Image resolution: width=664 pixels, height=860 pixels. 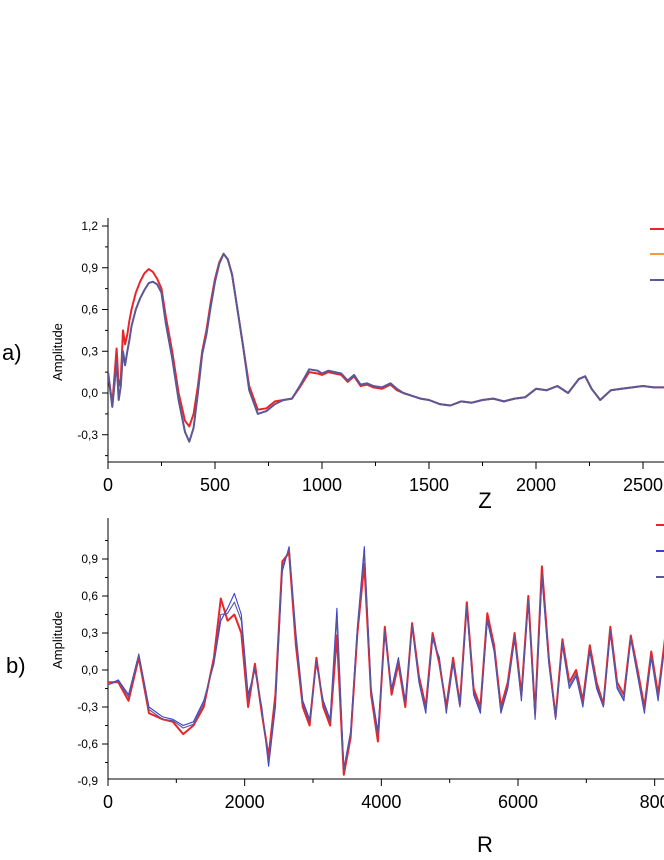 I want to click on x-tick-label: 2500, so click(x=643, y=485).